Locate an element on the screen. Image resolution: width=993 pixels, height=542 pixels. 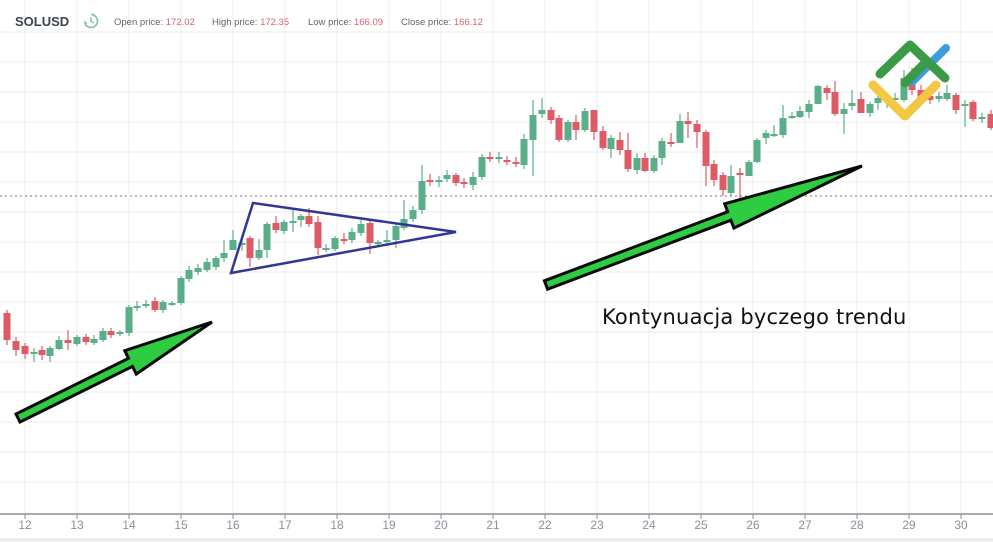
x-axis-ticks is located at coordinates (493, 516).